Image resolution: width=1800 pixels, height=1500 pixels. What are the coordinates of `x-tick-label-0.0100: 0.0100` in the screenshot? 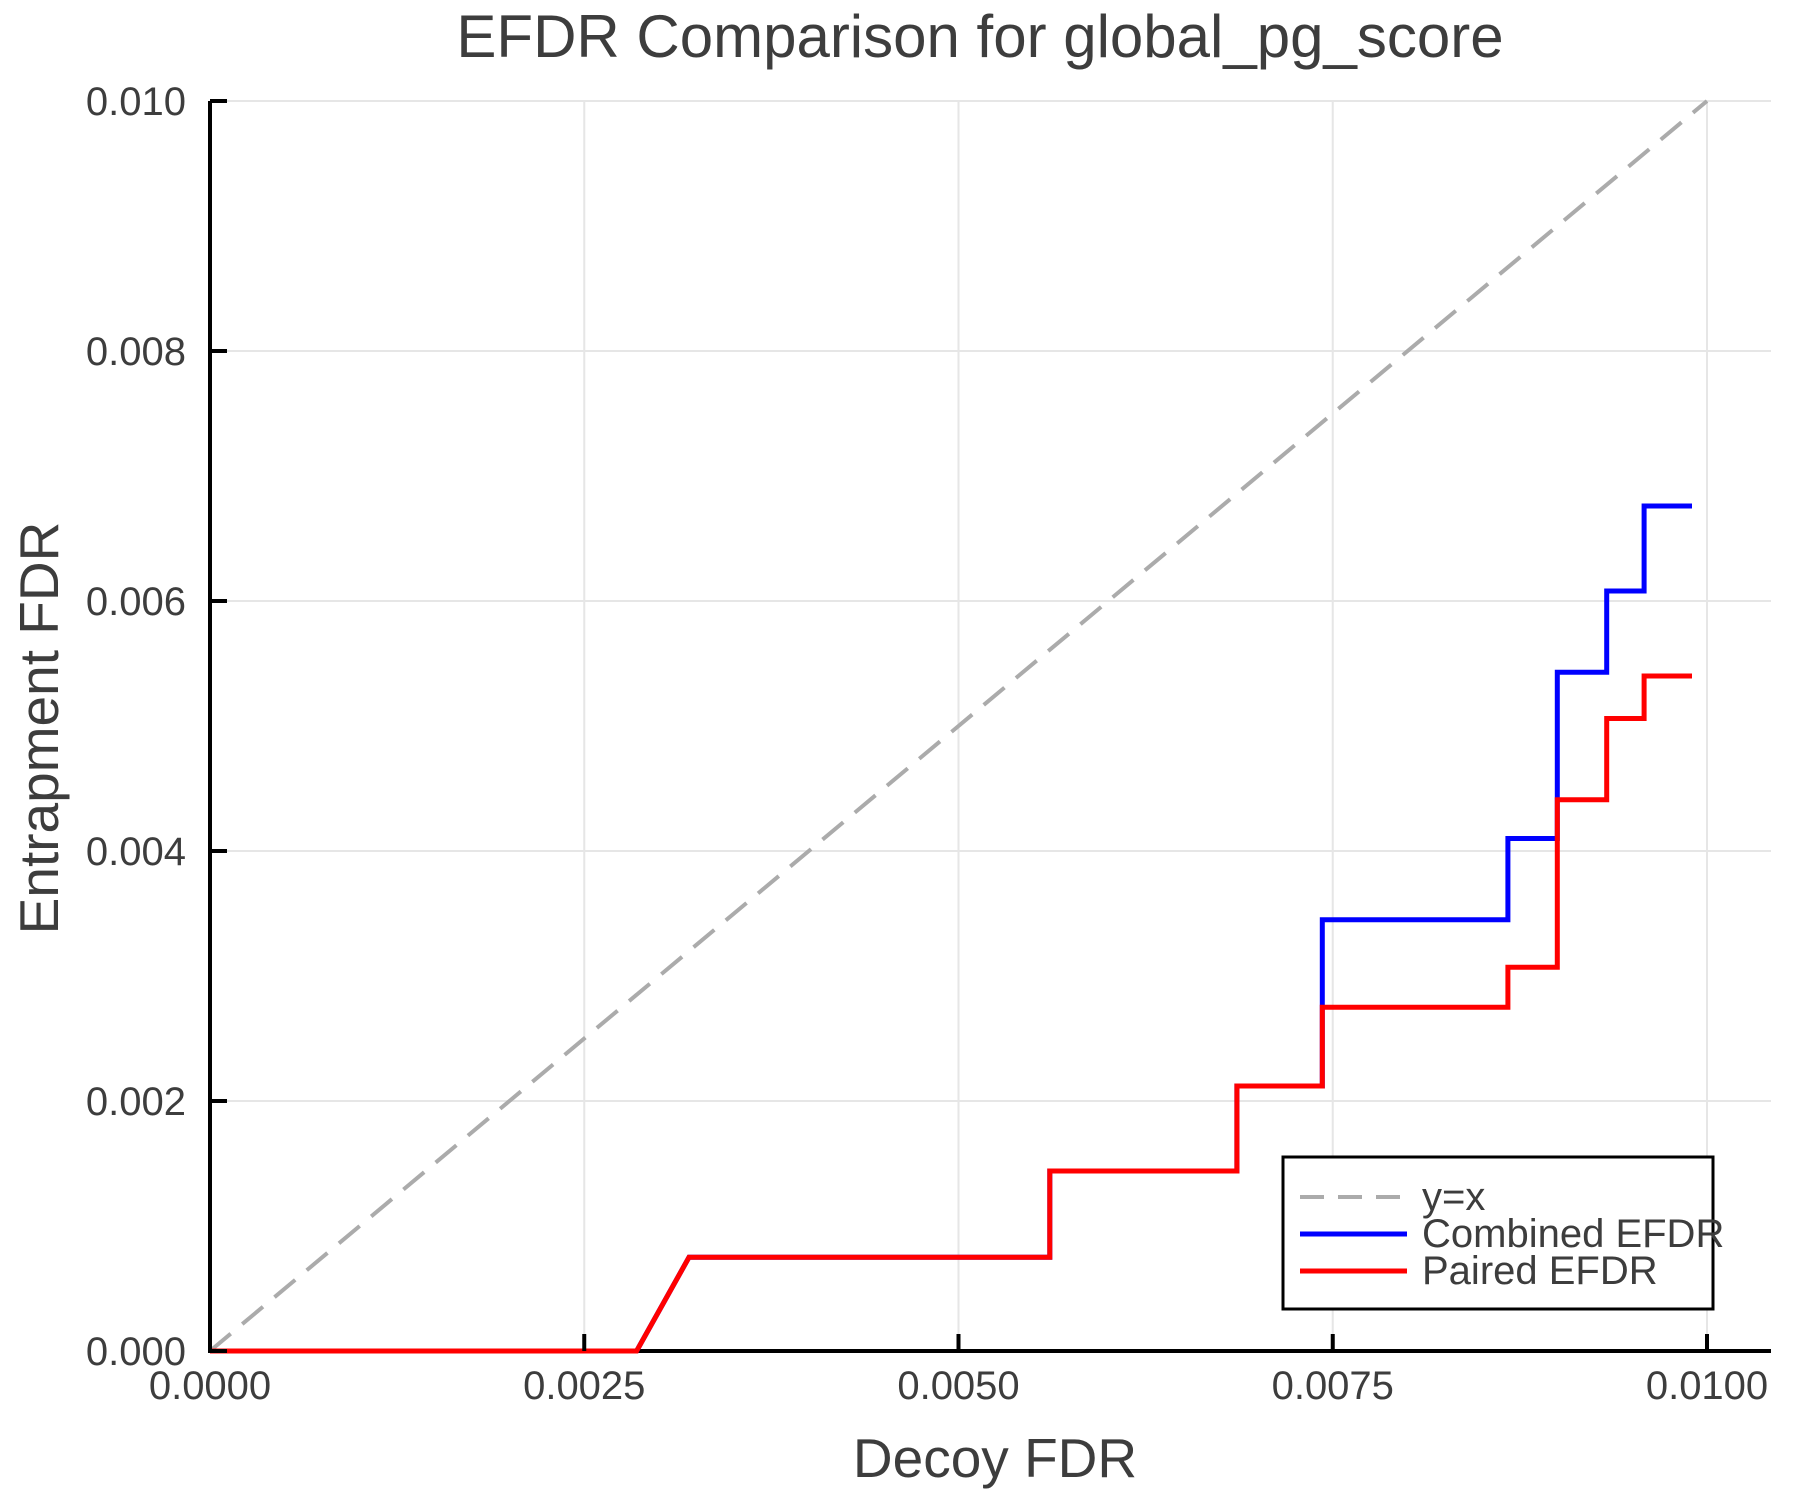 It's located at (1707, 1386).